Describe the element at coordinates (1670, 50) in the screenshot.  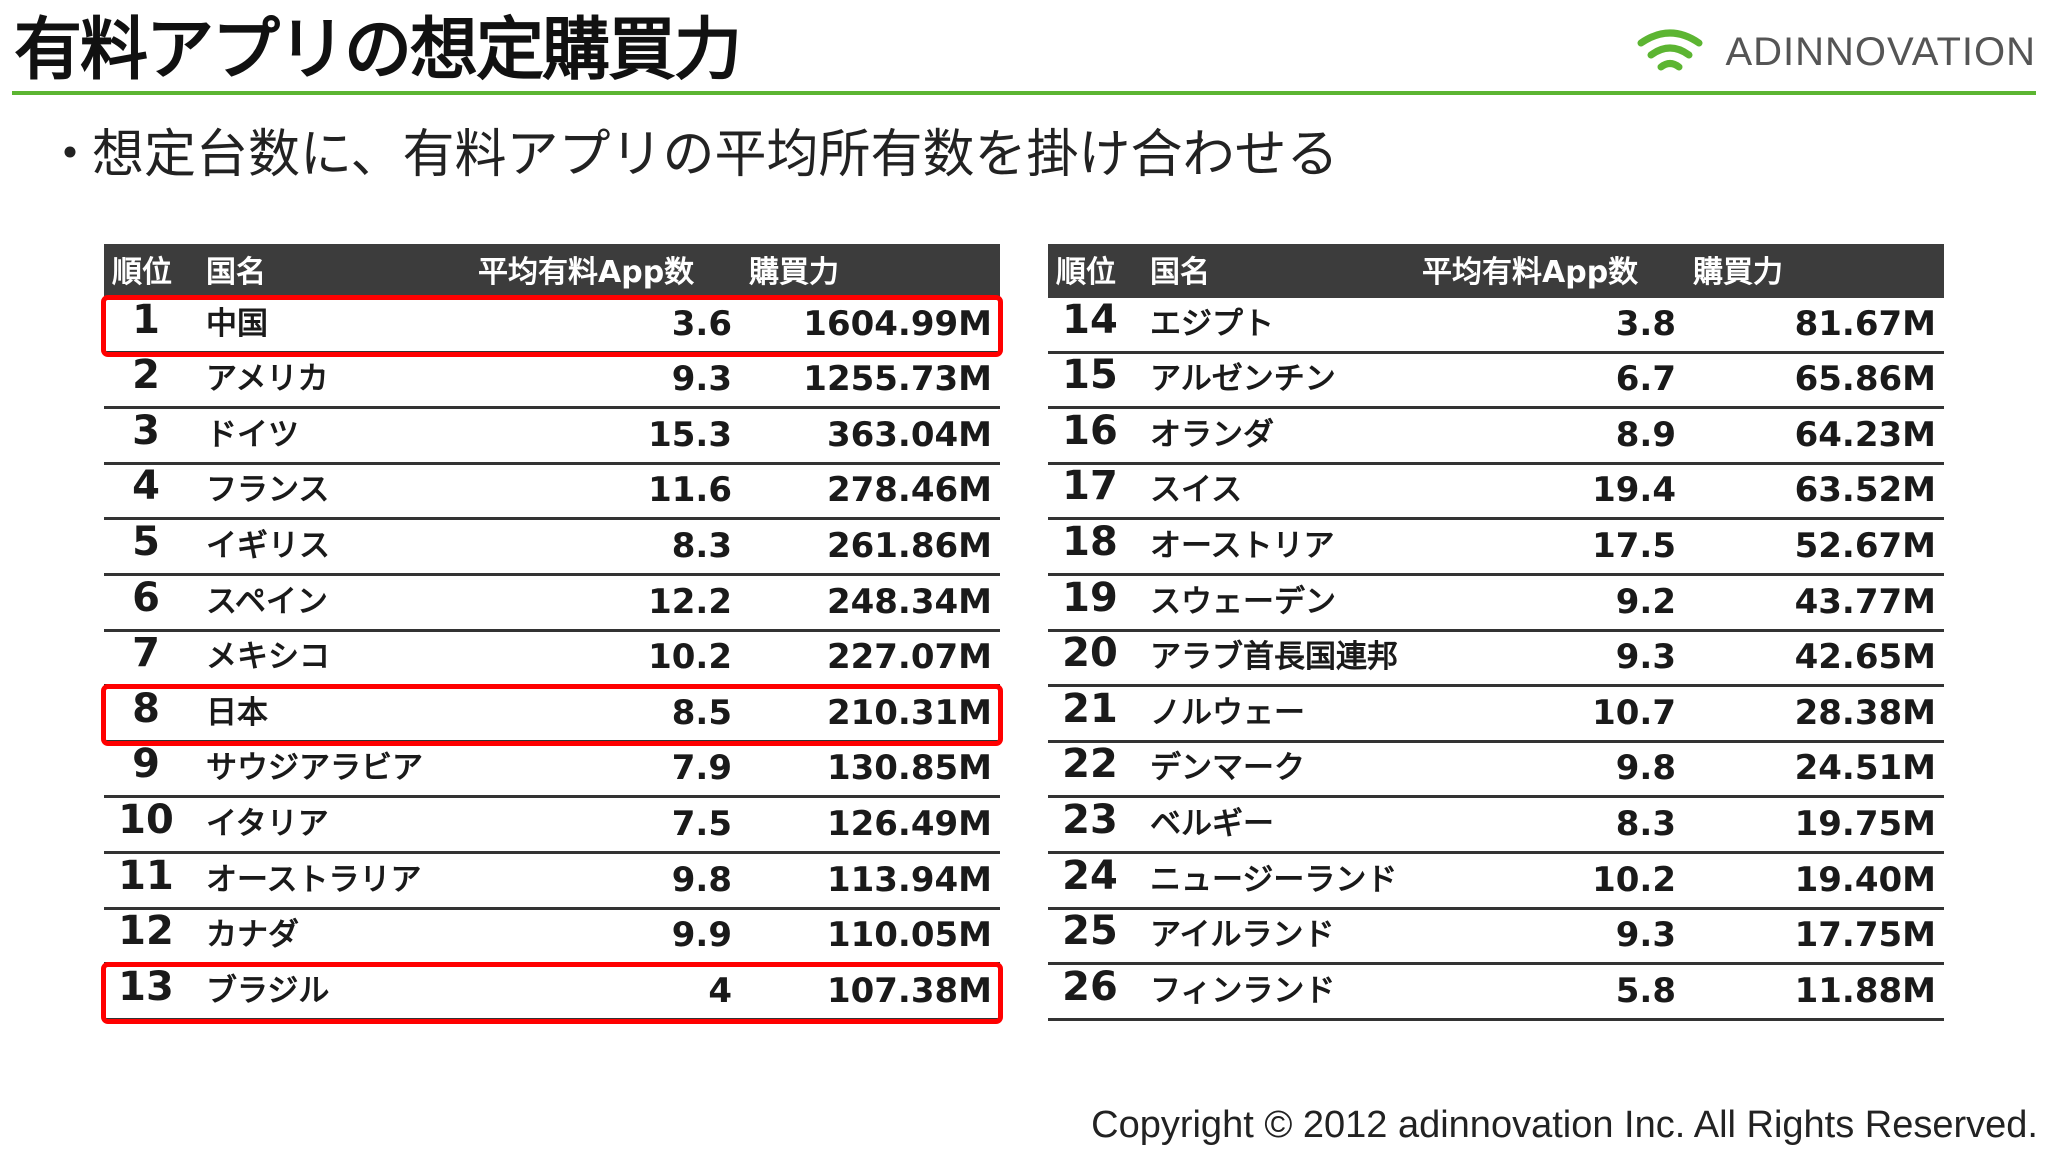
I see `wifi-signal-icon` at that location.